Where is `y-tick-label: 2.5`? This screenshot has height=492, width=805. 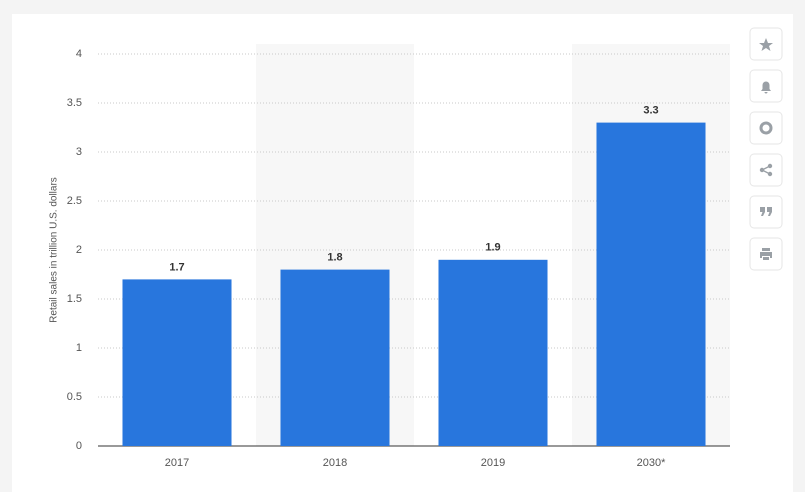 y-tick-label: 2.5 is located at coordinates (74, 201).